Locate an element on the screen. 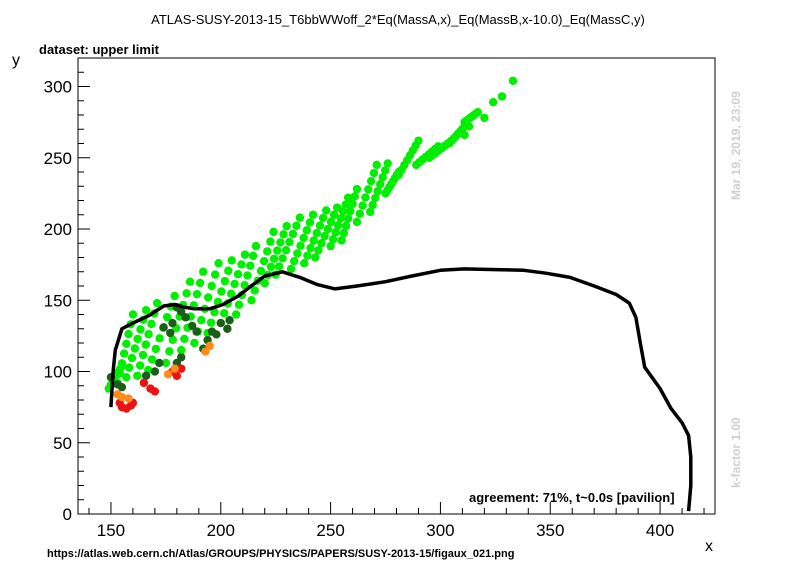 The height and width of the screenshot is (572, 796). y-tick-label: 100 is located at coordinates (58, 372).